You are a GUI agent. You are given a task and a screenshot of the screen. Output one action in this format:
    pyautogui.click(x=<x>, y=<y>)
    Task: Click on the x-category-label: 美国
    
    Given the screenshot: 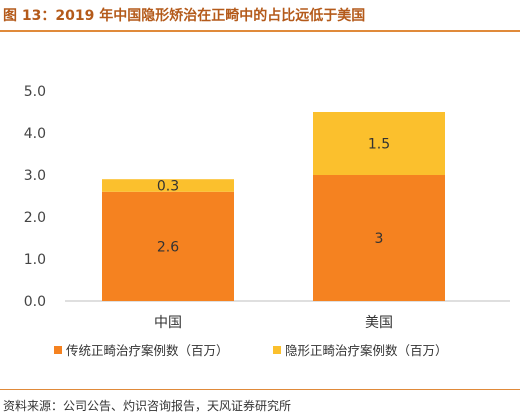 What is the action you would take?
    pyautogui.click(x=379, y=323)
    